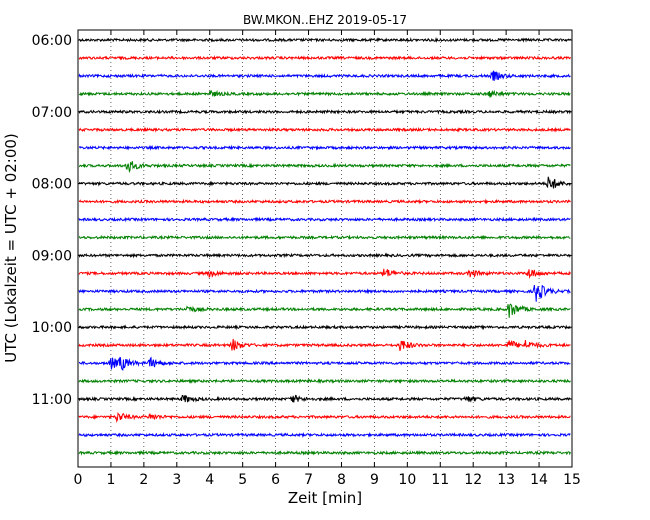 Image resolution: width=650 pixels, height=520 pixels. Describe the element at coordinates (52, 41) in the screenshot. I see `y-tick-label: 06:00` at that location.